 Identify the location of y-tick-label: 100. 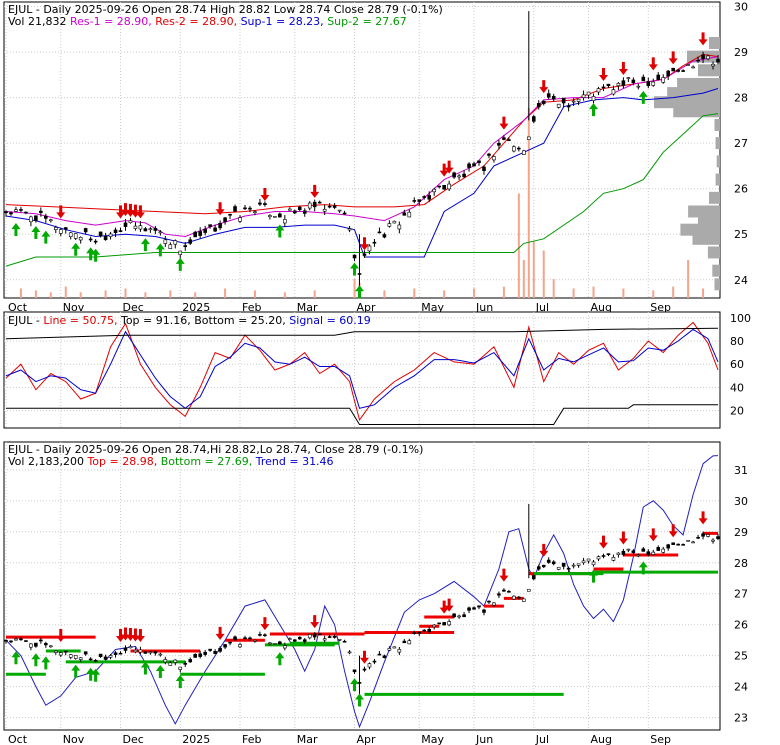
(740, 318).